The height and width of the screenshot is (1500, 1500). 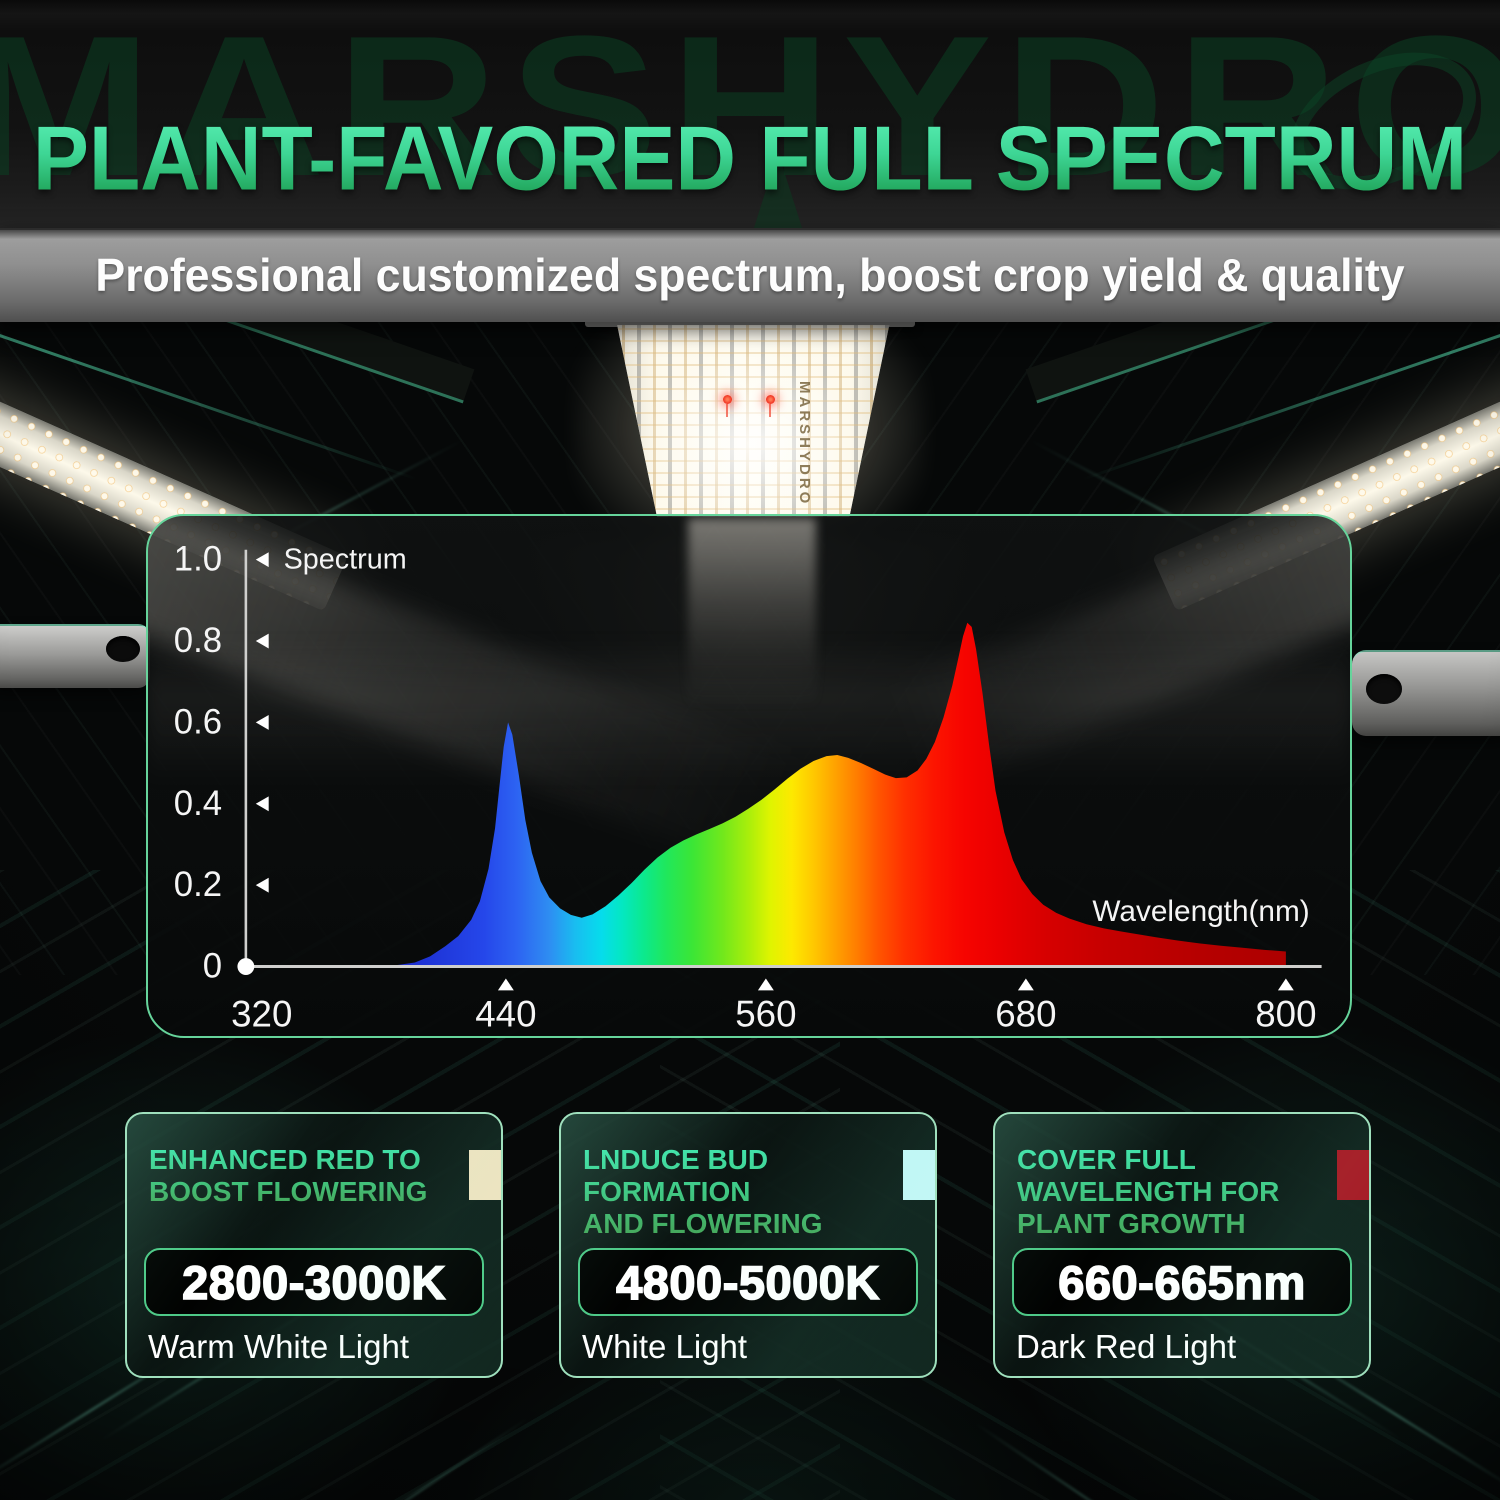 I want to click on card-heading: ENHANCED RED TO BOOST FLOWERING, so click(x=294, y=1176).